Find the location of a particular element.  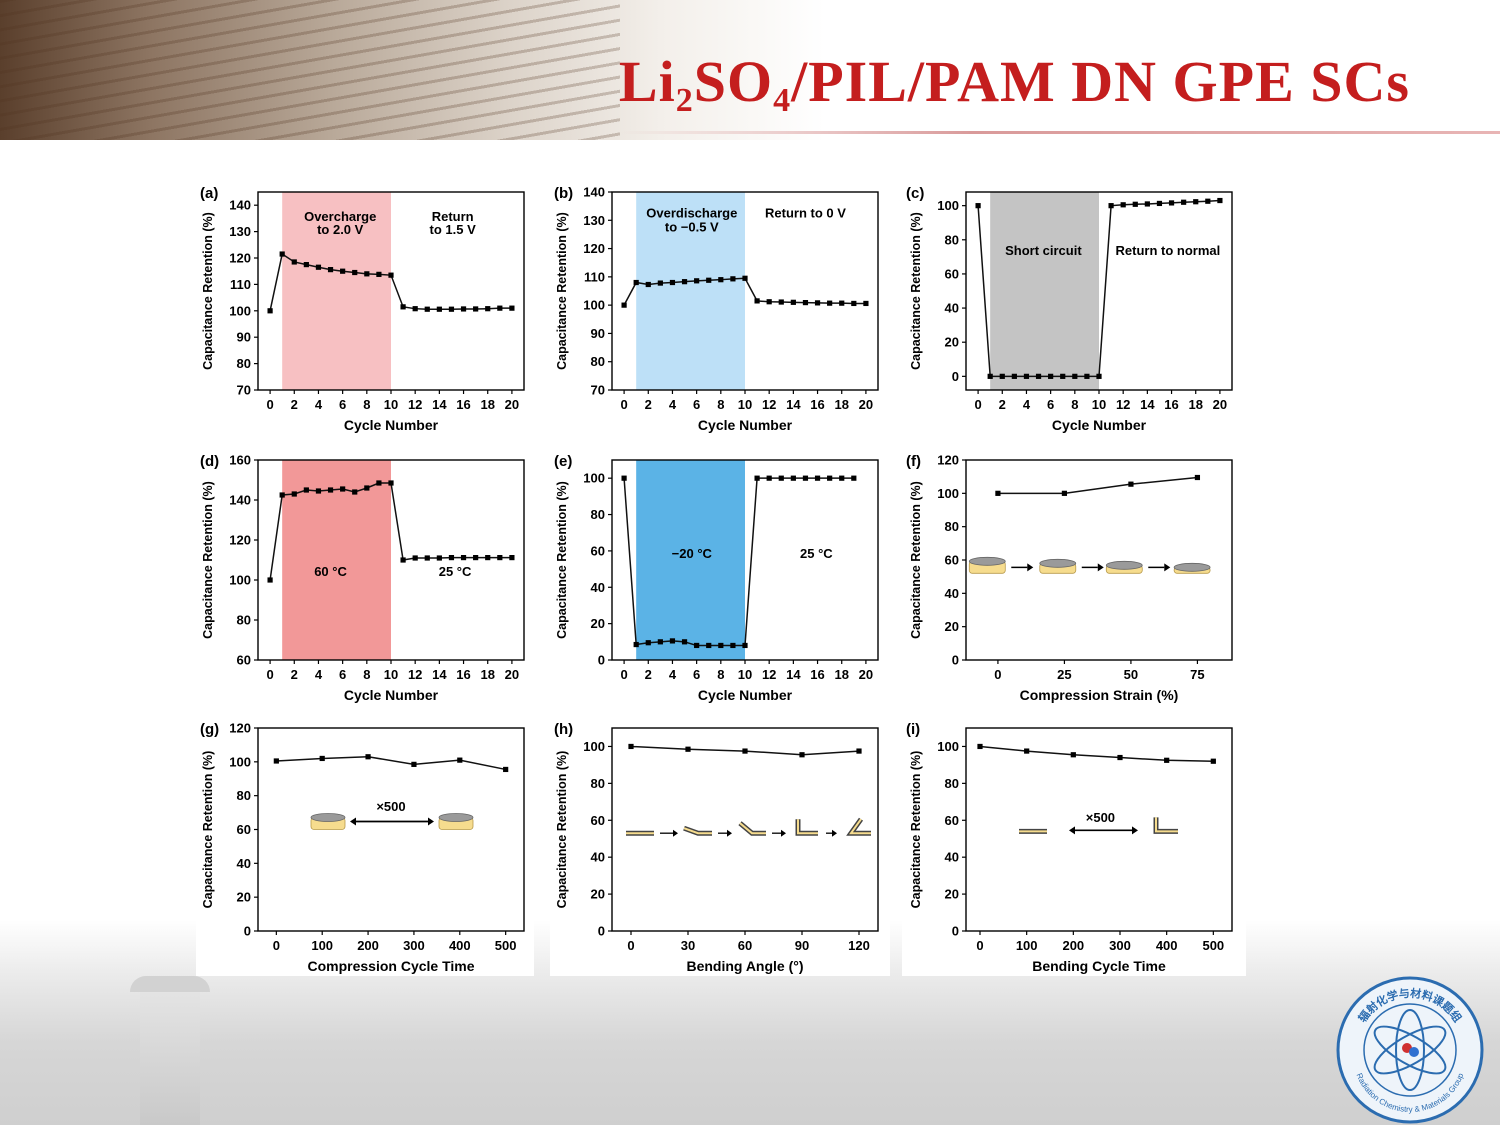

x-tick-label: 18 is located at coordinates (487, 674).